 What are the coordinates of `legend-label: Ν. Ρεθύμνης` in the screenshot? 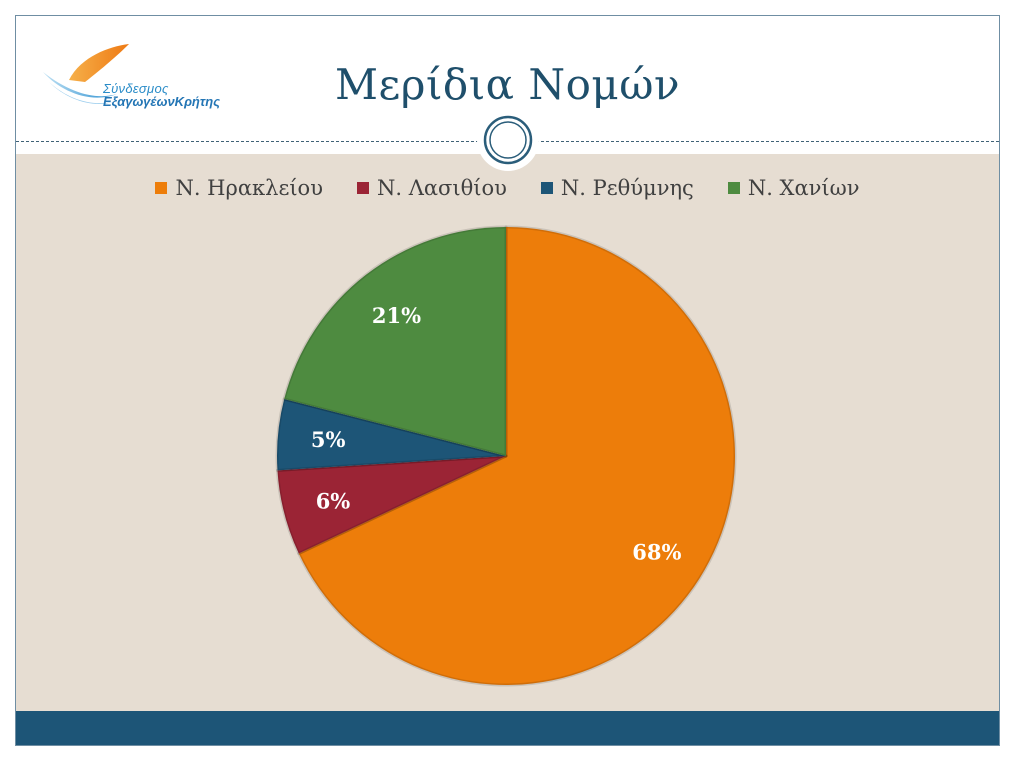 It's located at (627, 188).